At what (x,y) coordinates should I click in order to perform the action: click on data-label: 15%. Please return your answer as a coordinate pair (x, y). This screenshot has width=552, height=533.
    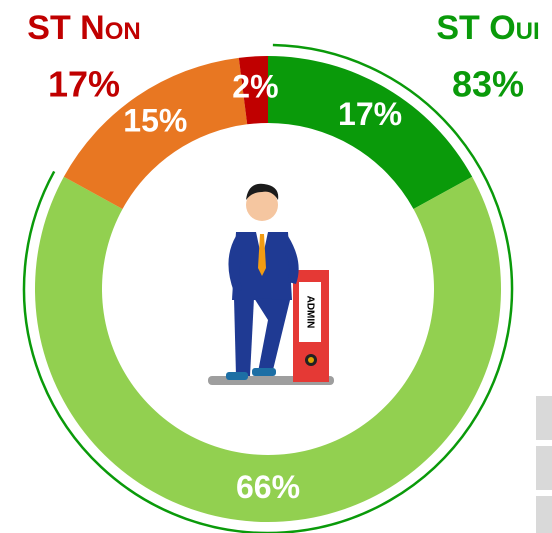
    Looking at the image, I should click on (155, 121).